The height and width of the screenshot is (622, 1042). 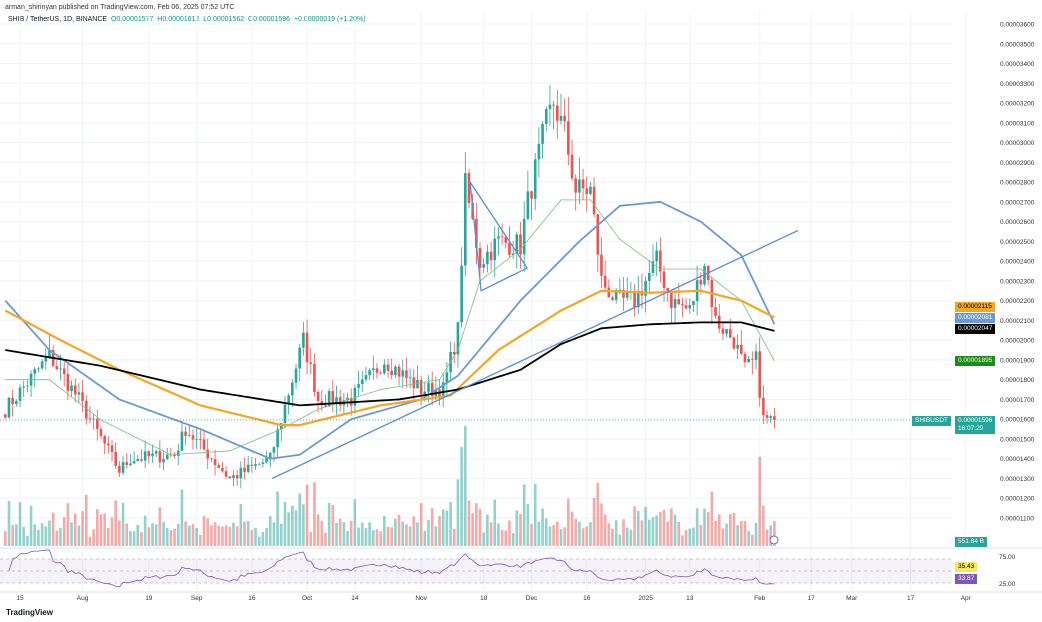 I want to click on x-tick-label: 17, so click(x=812, y=598).